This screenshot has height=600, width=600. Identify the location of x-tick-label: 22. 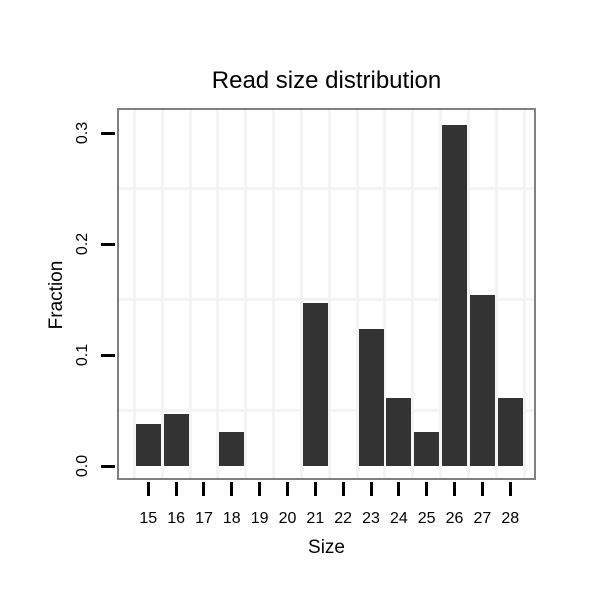
(343, 518).